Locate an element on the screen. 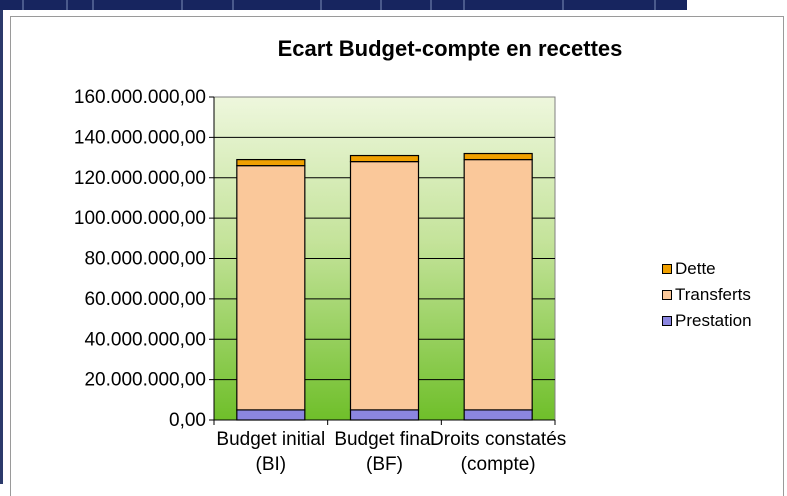 The width and height of the screenshot is (787, 496). chart-legend: Dette Transferts Prestation is located at coordinates (722, 295).